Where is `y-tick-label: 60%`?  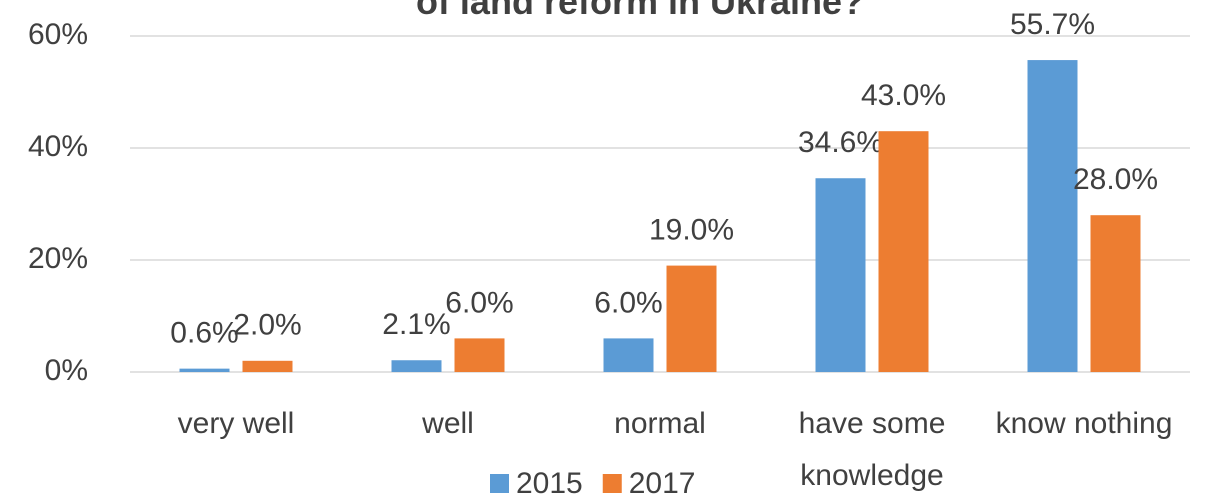 y-tick-label: 60% is located at coordinates (58, 34).